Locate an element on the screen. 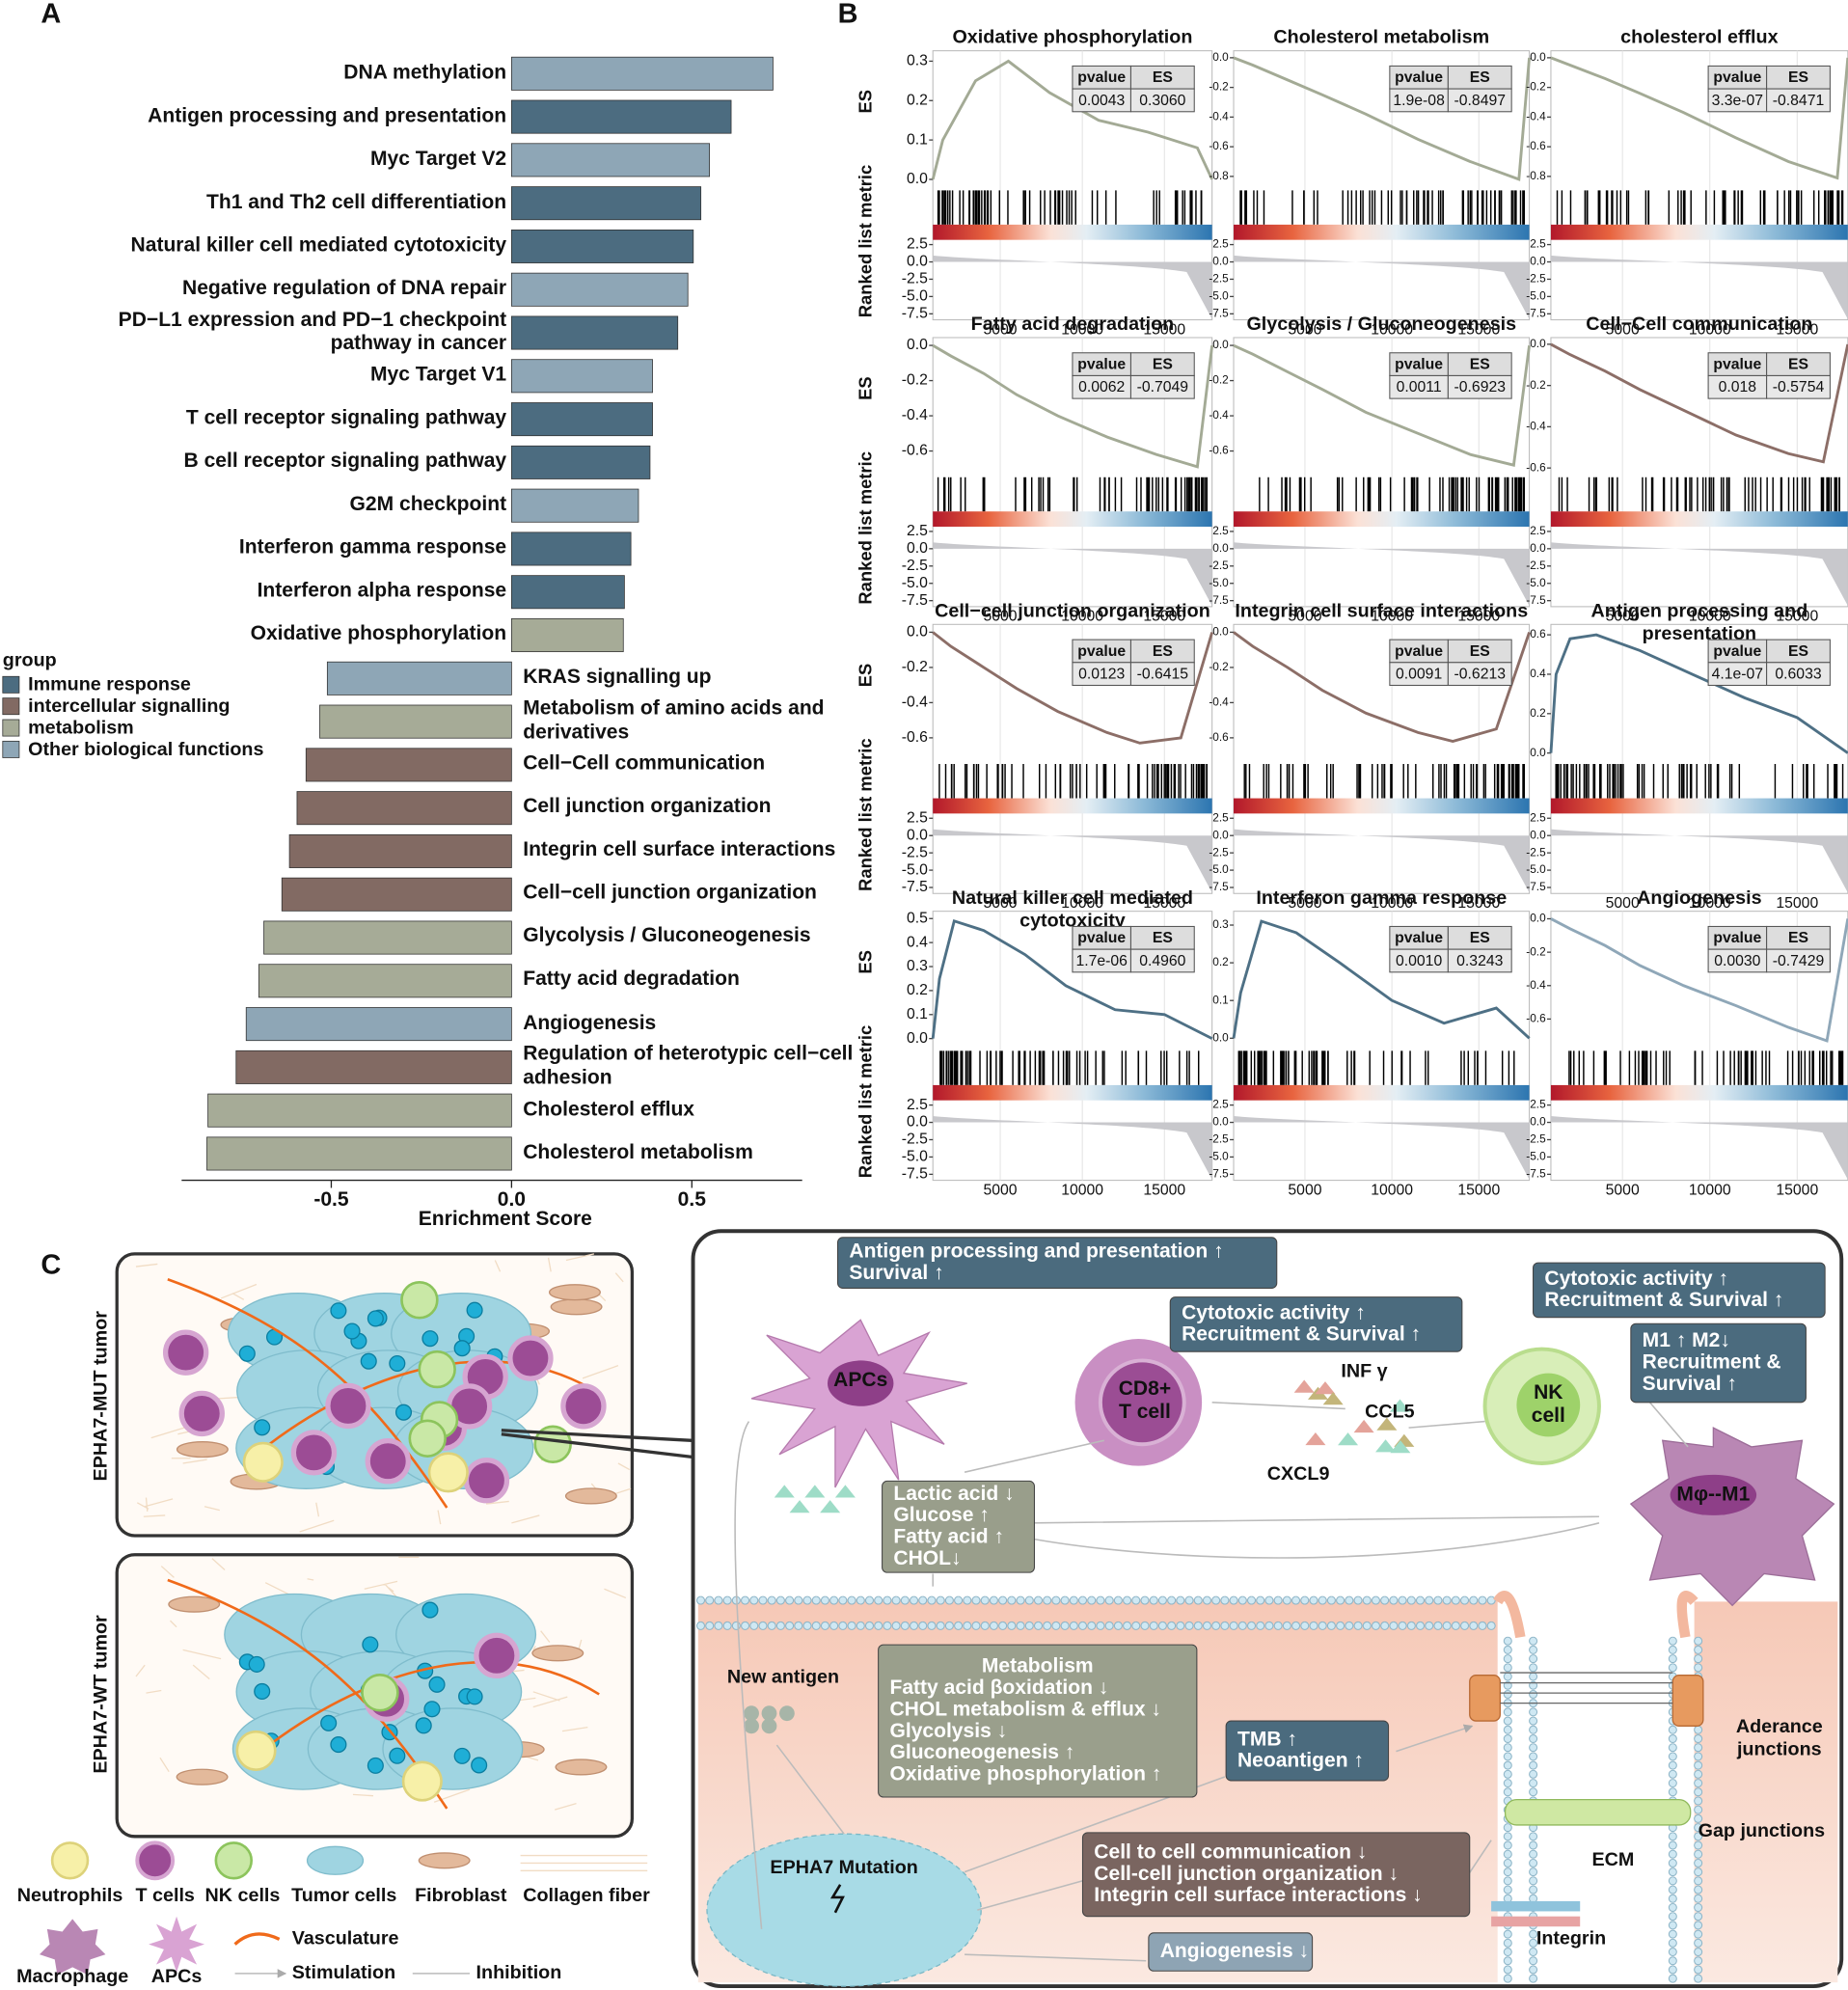  rank-metric-area is located at coordinates (1382, 861).